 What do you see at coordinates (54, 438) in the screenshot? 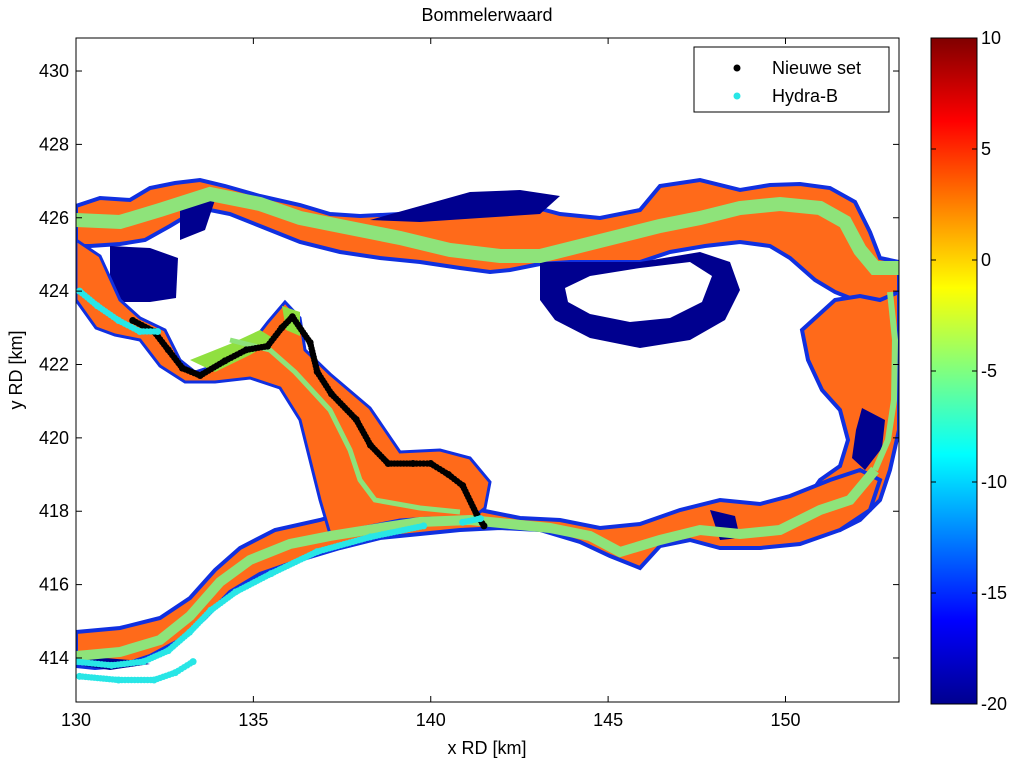
I see `y-tick-label: 420` at bounding box center [54, 438].